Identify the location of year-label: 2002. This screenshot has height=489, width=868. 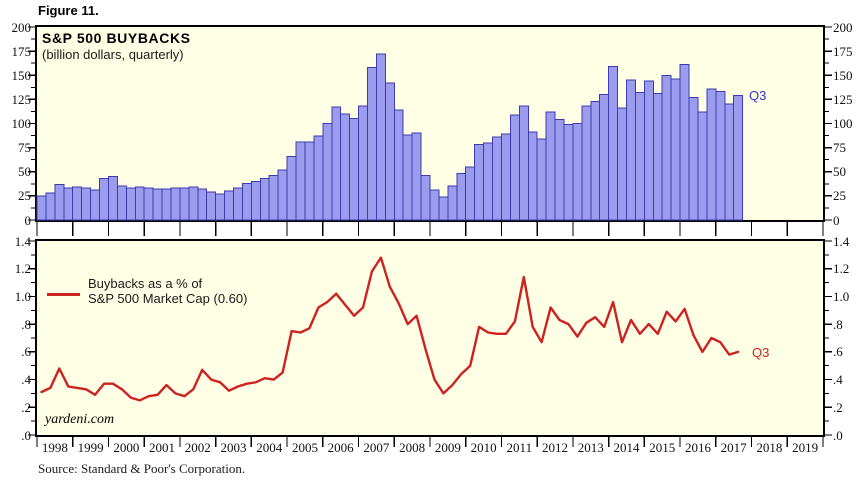
(197, 447).